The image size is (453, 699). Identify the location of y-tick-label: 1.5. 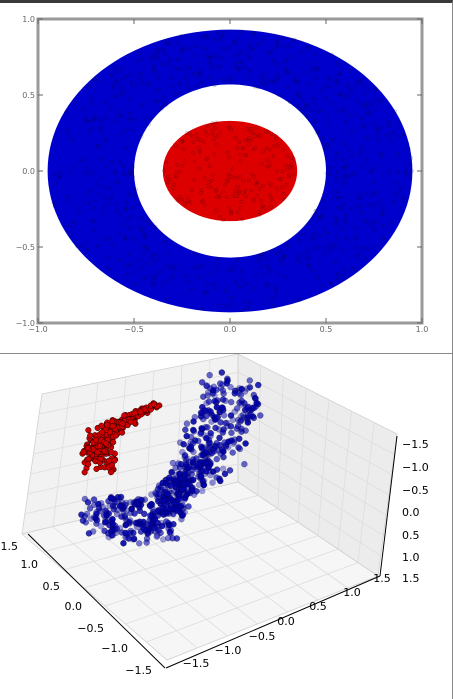
(10, 546).